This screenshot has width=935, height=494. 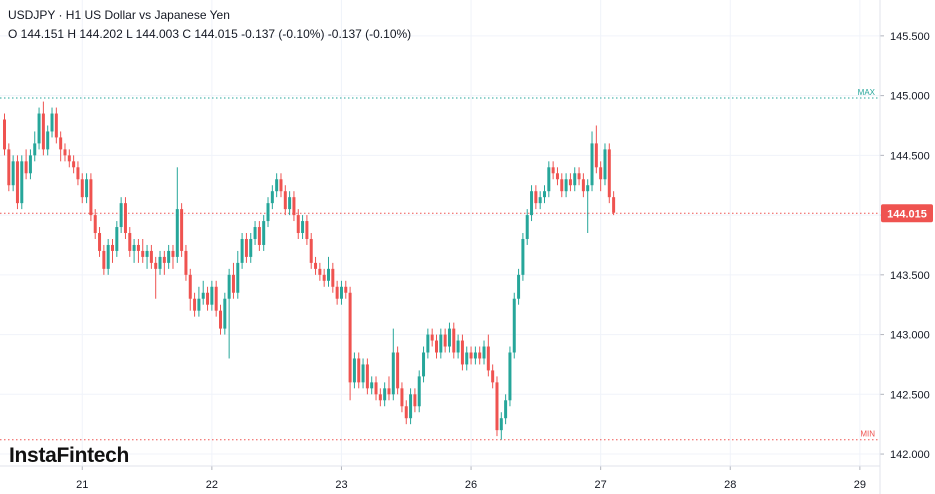 What do you see at coordinates (440, 478) in the screenshot?
I see `time-axis: 21 22 23 26 27 28 29` at bounding box center [440, 478].